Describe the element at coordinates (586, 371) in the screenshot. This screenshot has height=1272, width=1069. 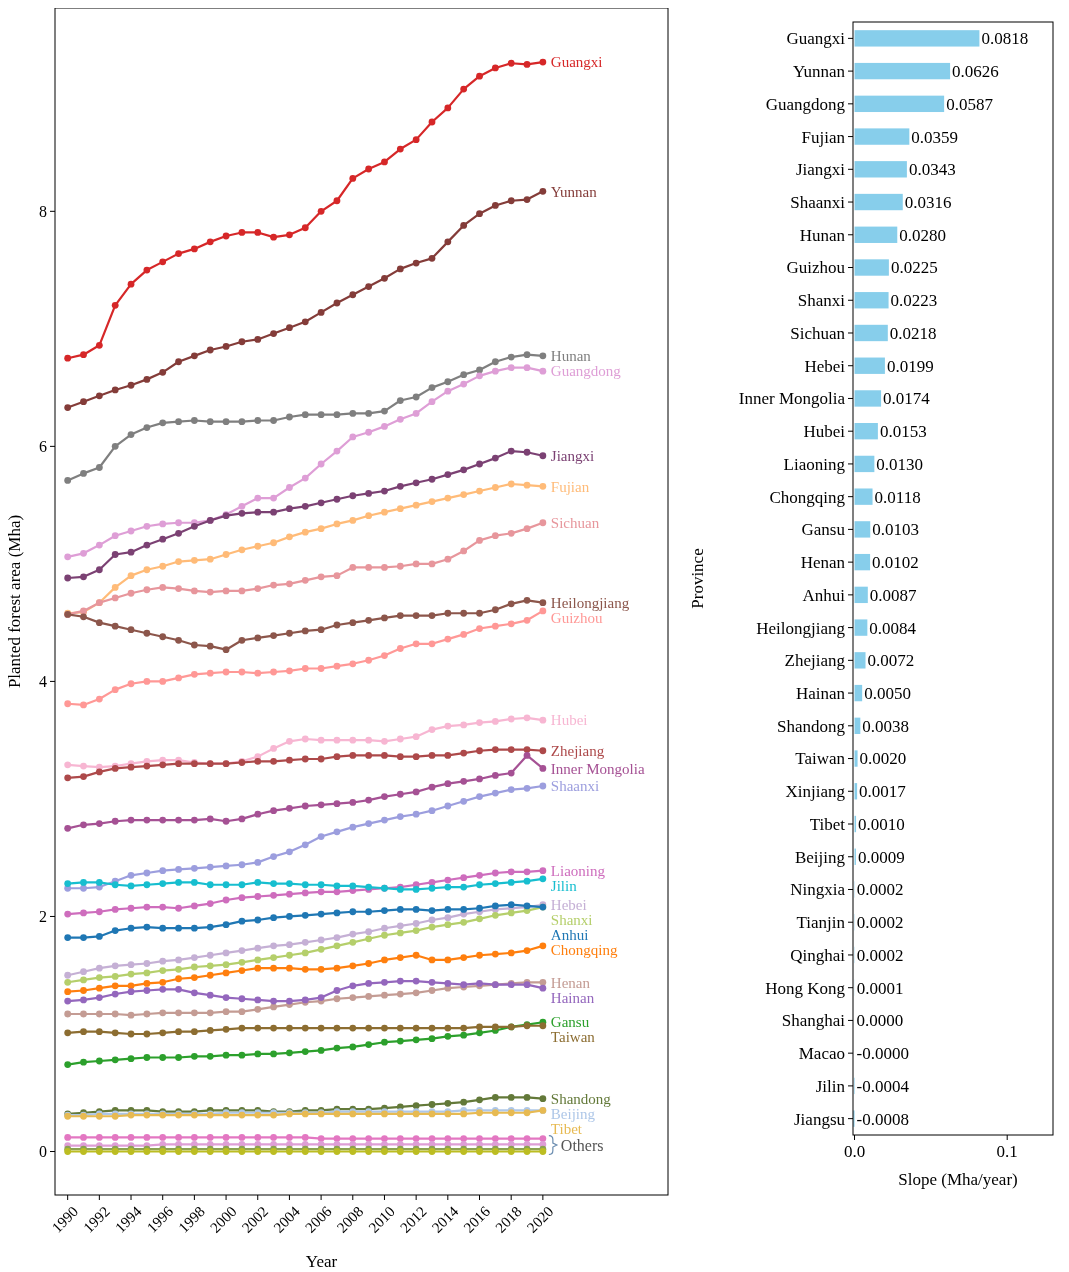
I see `series-label: Guangdong` at that location.